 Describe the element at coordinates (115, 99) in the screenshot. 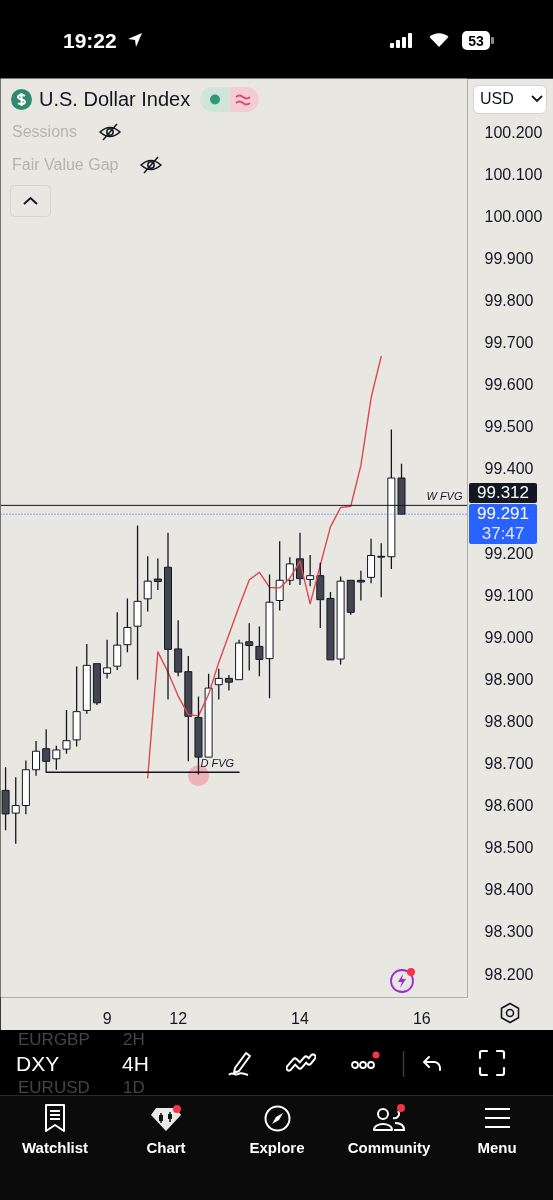

I see `text: U.S. Dollar Index` at that location.